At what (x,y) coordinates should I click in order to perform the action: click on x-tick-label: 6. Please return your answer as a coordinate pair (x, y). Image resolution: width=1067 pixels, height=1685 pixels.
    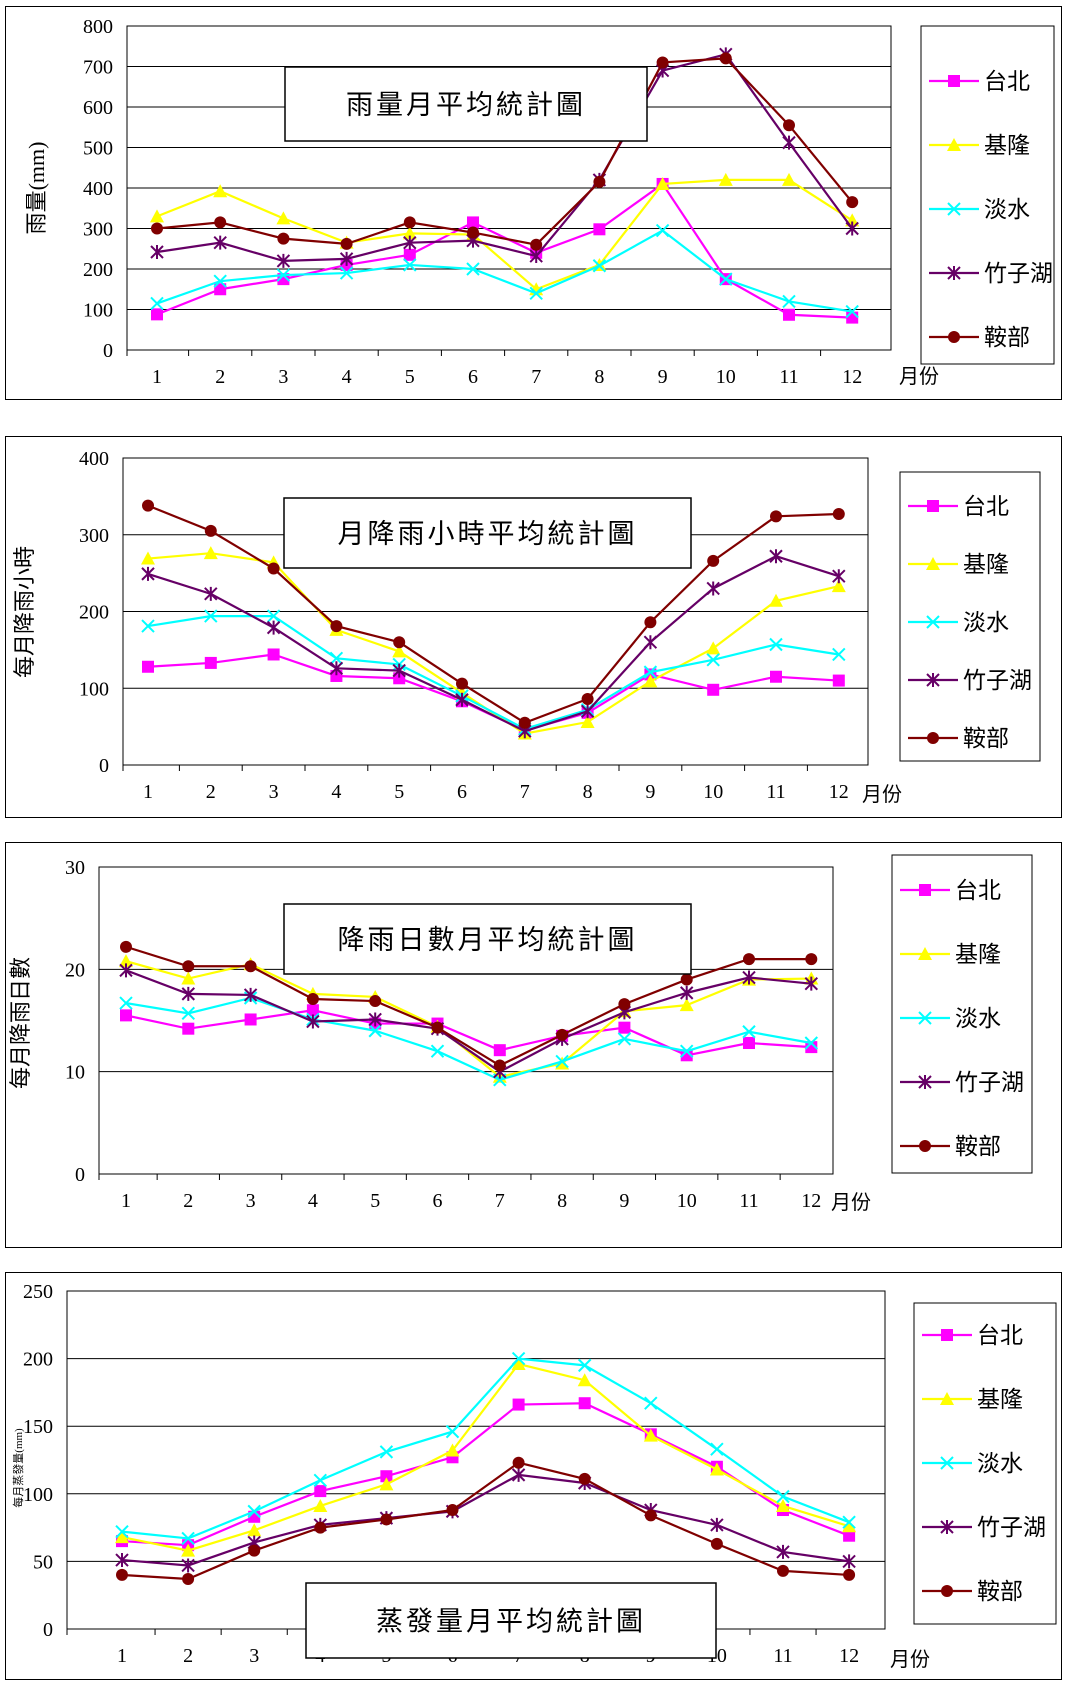
    Looking at the image, I should click on (462, 792).